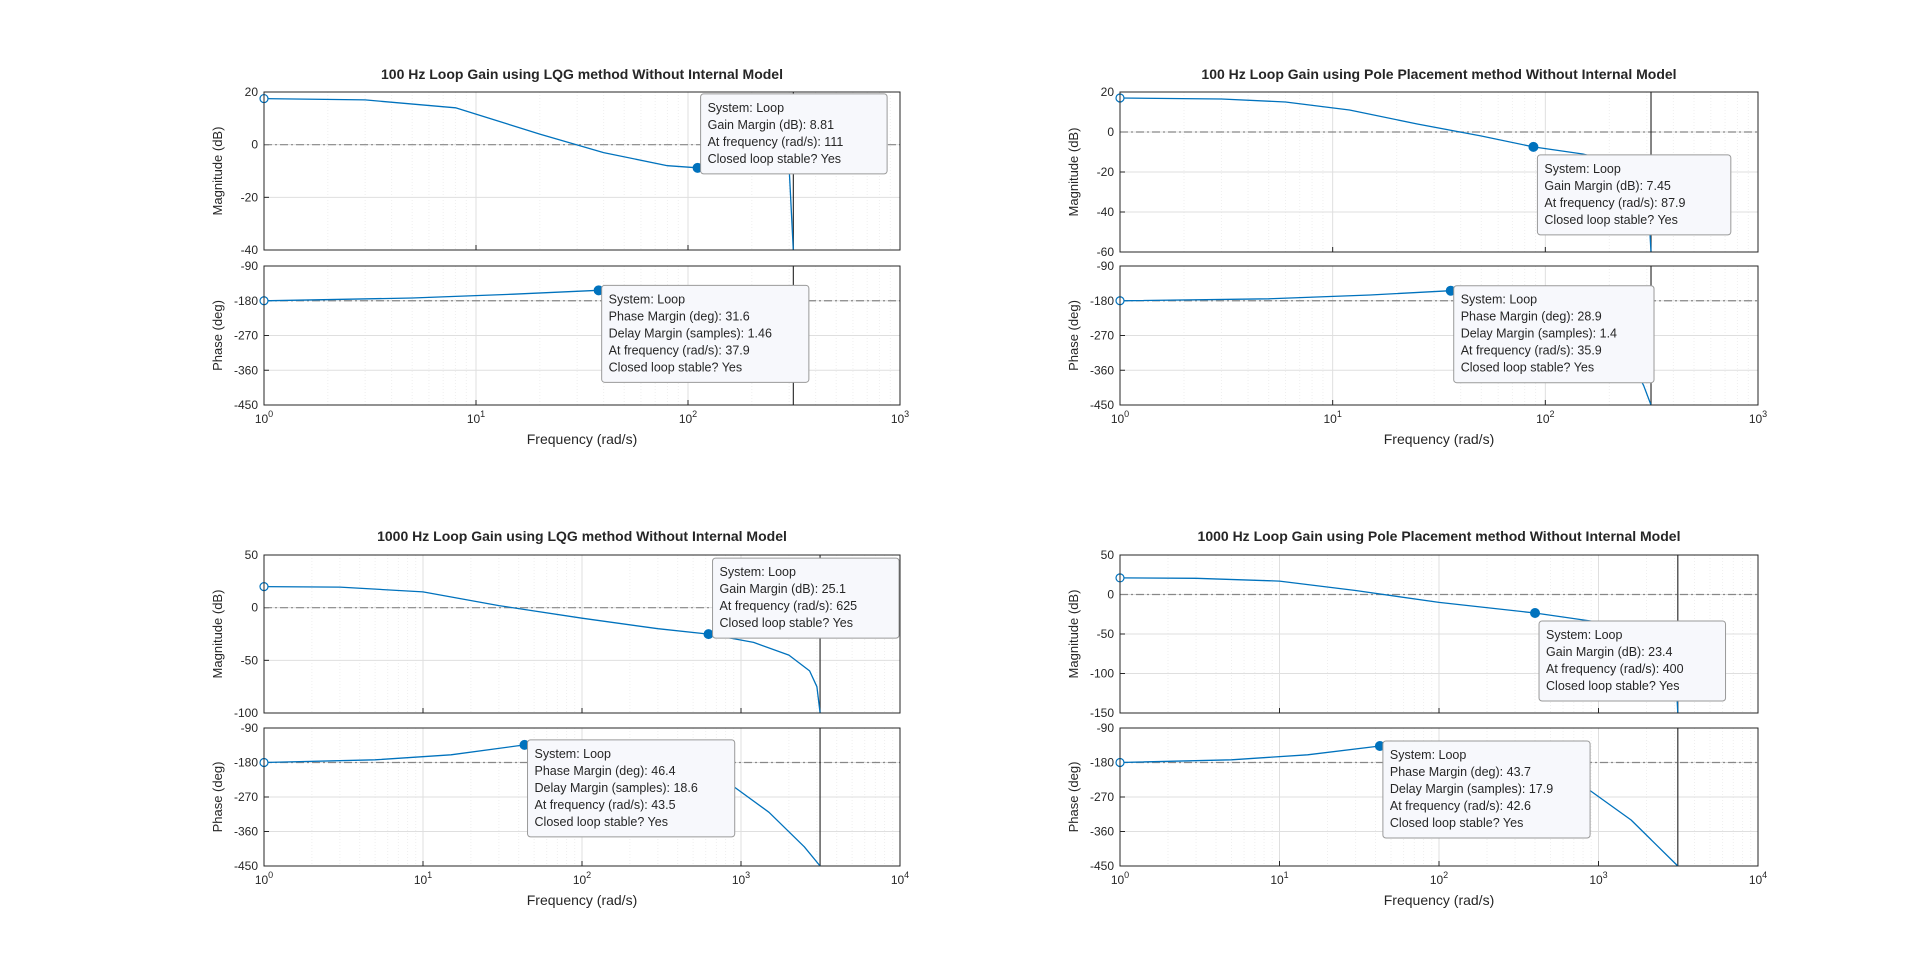 The image size is (1920, 963). Describe the element at coordinates (1471, 789) in the screenshot. I see `datatip-line: Delay Margin (samples): 17.9` at that location.